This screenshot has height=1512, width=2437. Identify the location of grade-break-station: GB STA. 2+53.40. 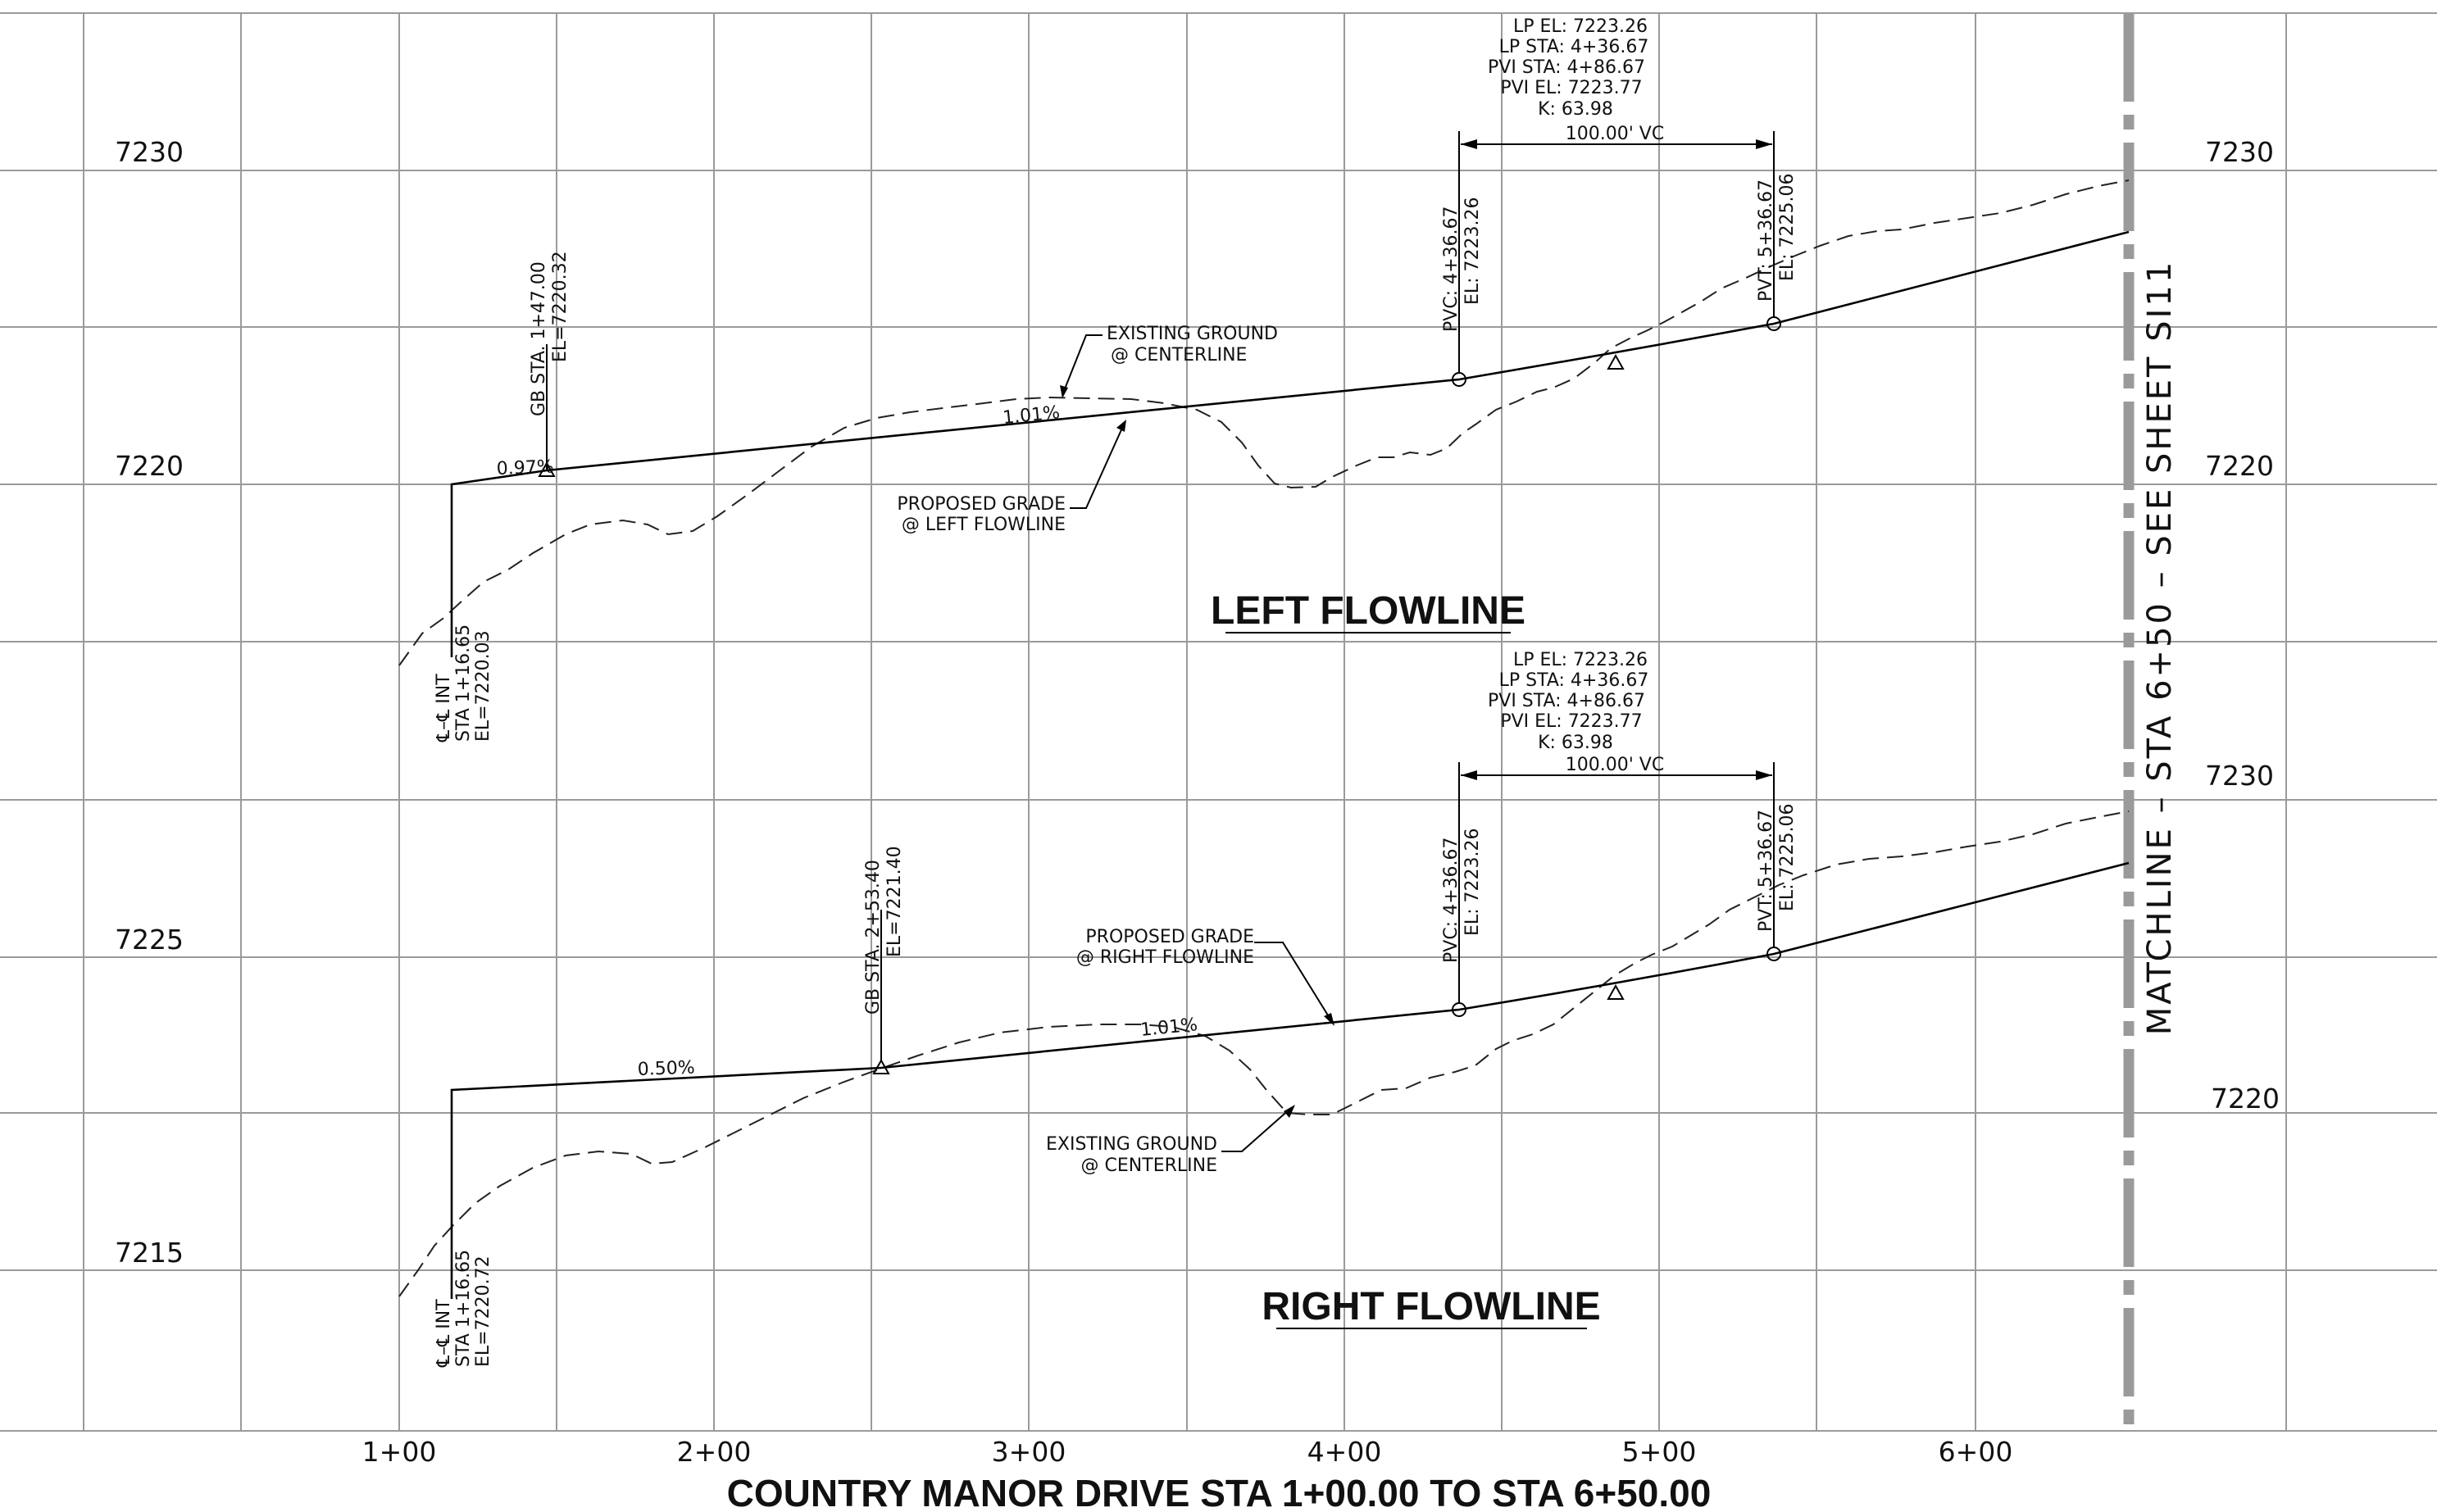
(873, 938).